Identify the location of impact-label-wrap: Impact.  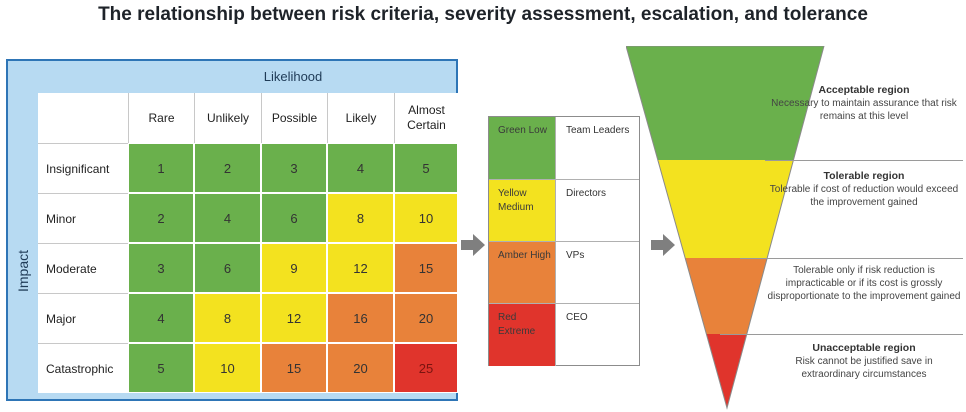
(23, 271).